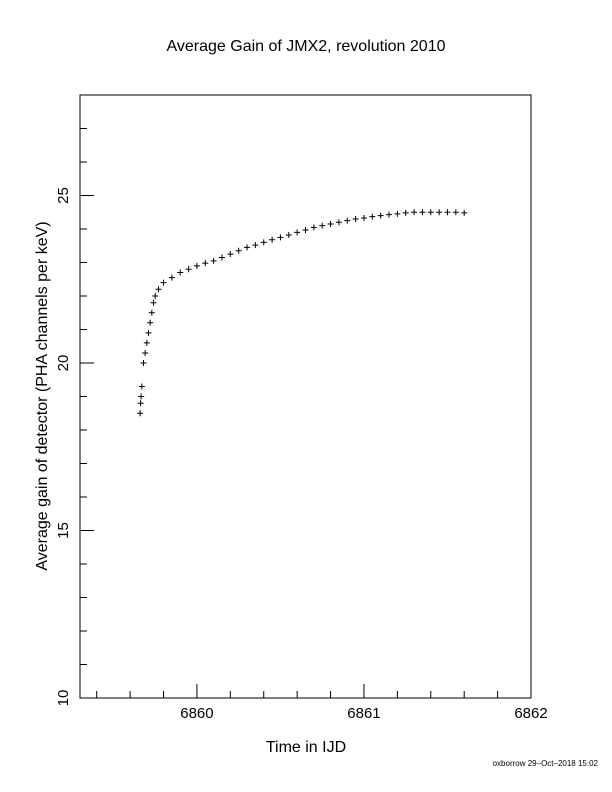 The image size is (612, 792). I want to click on chart-title: Average Gain of JMX2, revolution 2010, so click(306, 46).